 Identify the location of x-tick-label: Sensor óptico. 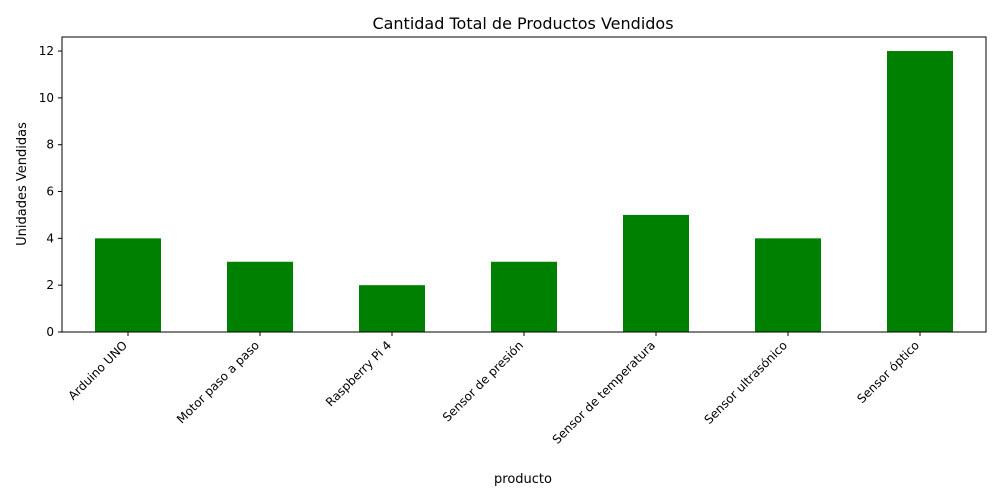
(888, 372).